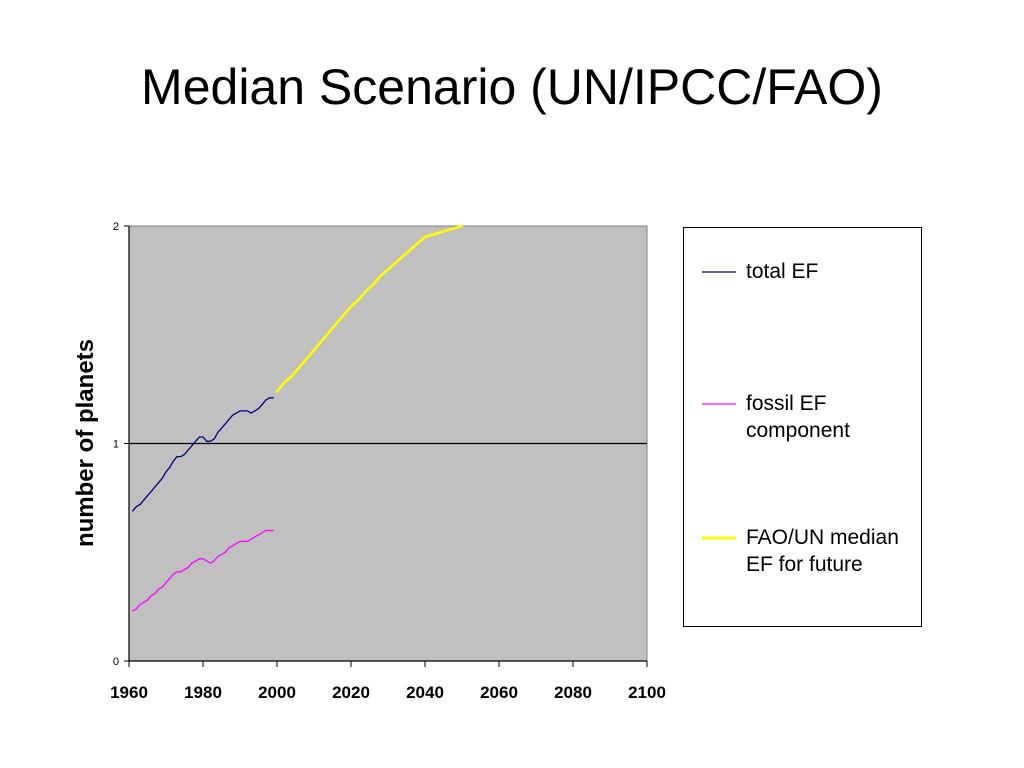 This screenshot has width=1024, height=768. What do you see at coordinates (719, 404) in the screenshot?
I see `legend-swatch-fossil-ef` at bounding box center [719, 404].